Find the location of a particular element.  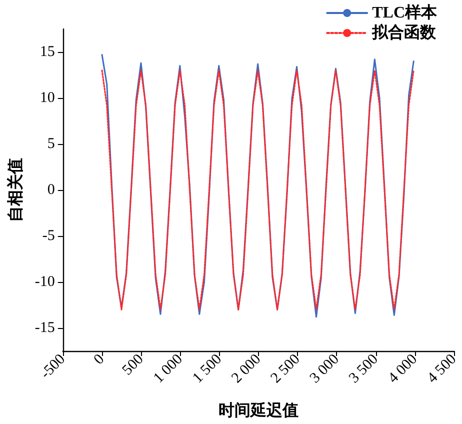

y-tick-label: 10 is located at coordinates (47, 98).